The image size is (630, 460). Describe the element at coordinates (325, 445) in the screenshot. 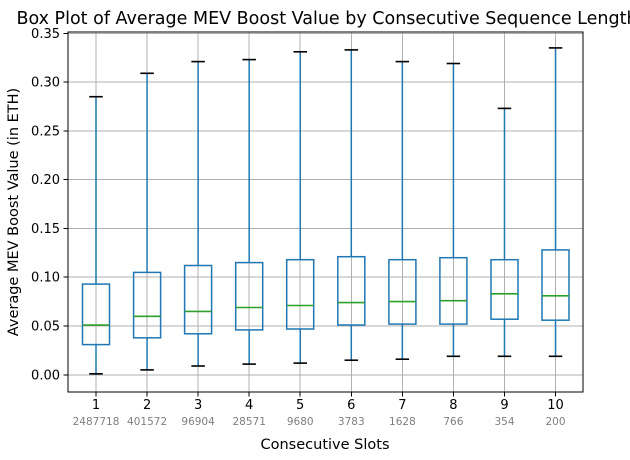

I see `x-axis-label: Consecutive Slots` at that location.